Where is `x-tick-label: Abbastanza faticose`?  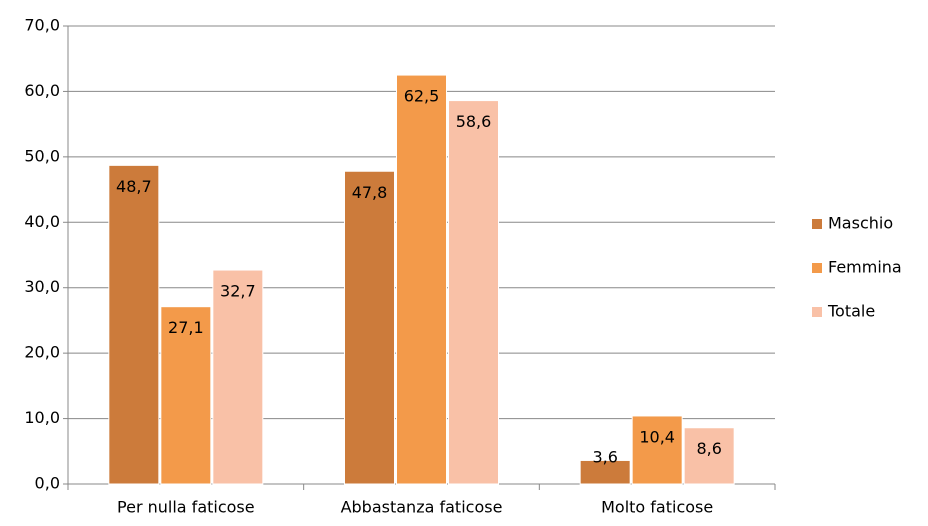 x-tick-label: Abbastanza faticose is located at coordinates (422, 507).